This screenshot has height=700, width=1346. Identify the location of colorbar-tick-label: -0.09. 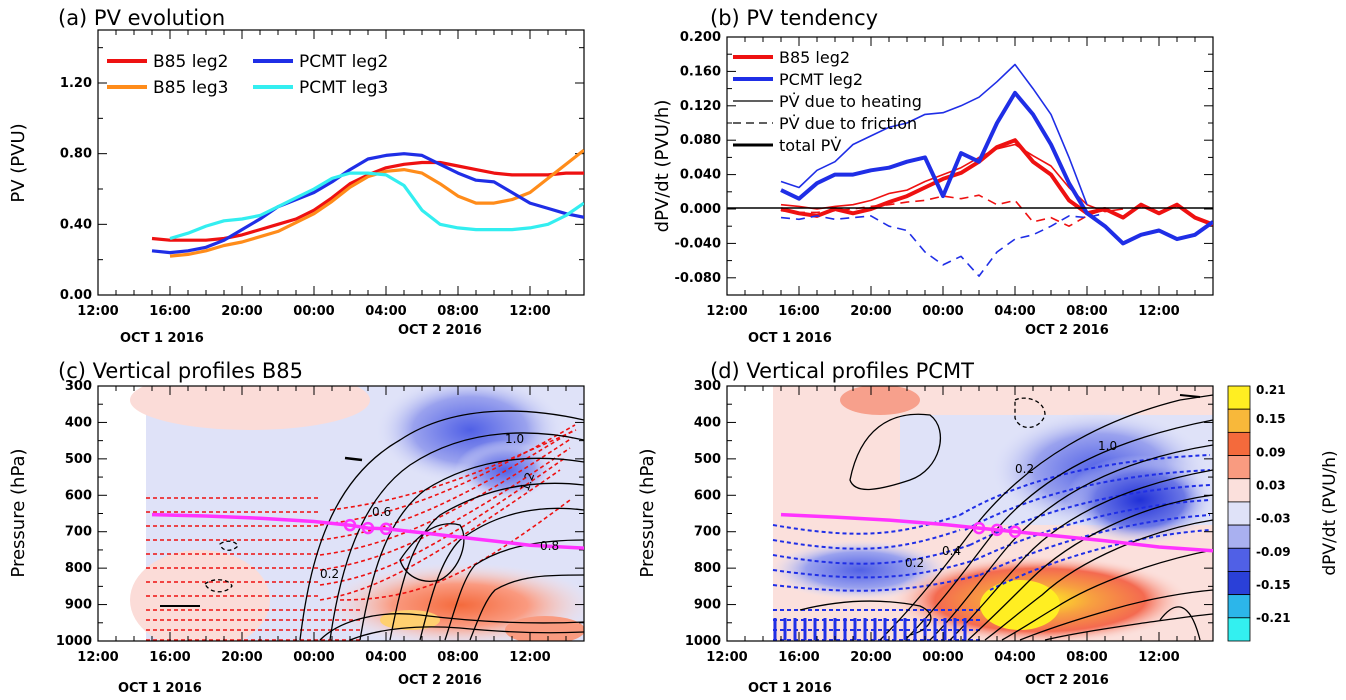
(1273, 552).